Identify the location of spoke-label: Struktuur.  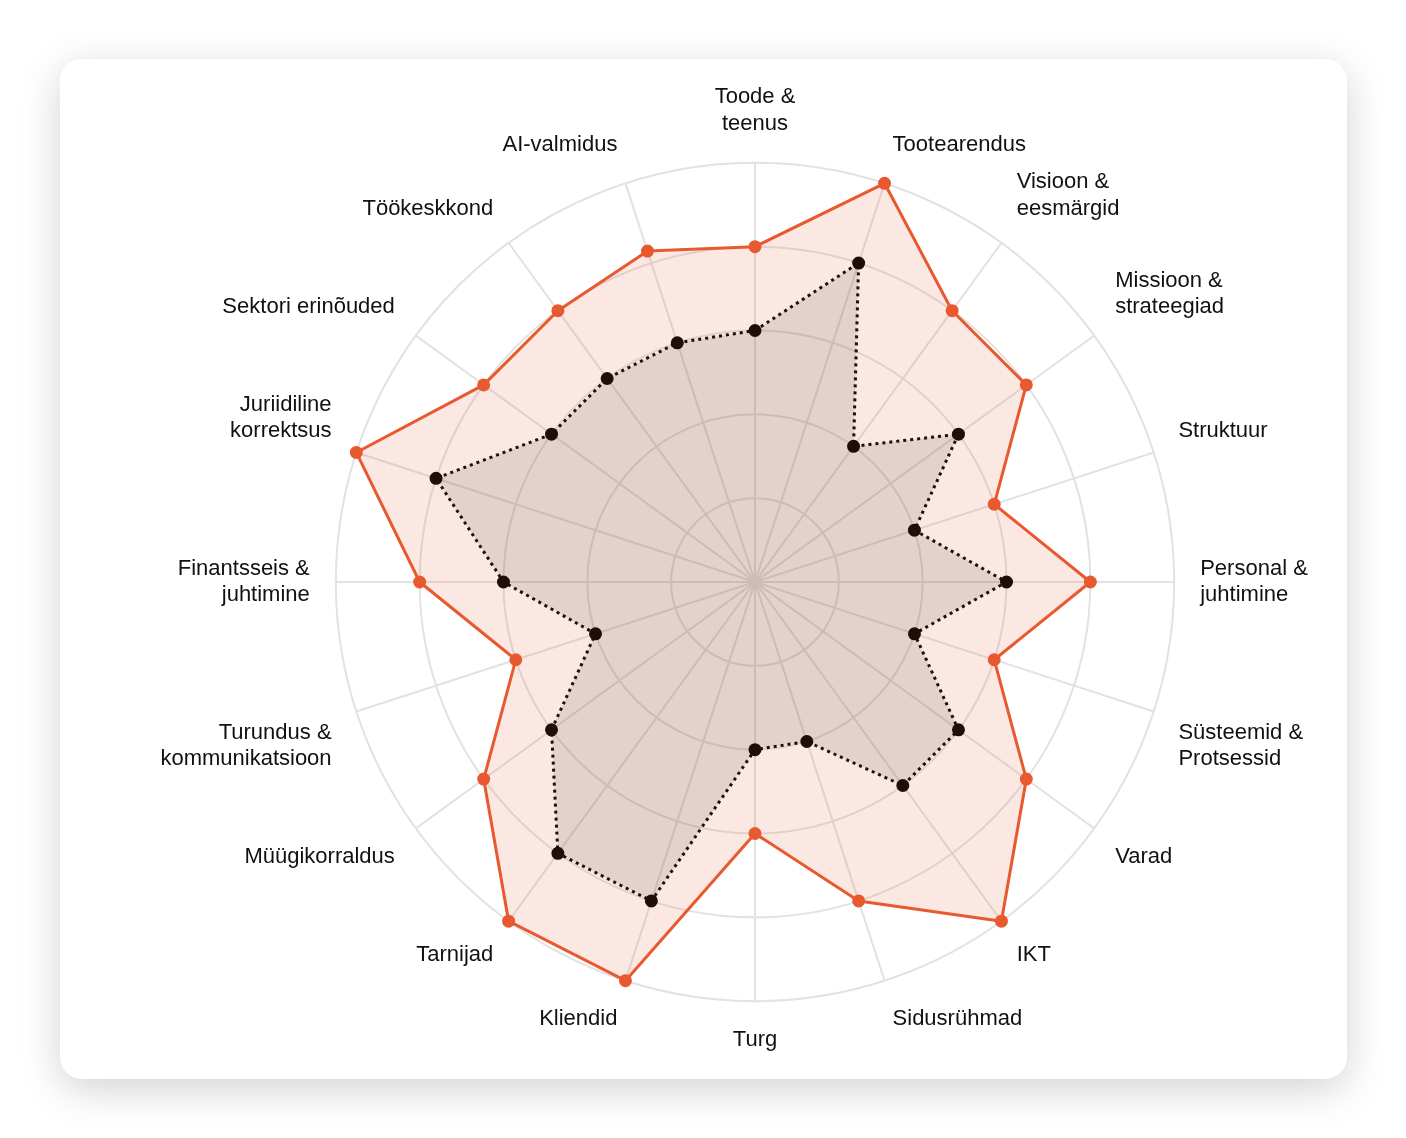
(1223, 430).